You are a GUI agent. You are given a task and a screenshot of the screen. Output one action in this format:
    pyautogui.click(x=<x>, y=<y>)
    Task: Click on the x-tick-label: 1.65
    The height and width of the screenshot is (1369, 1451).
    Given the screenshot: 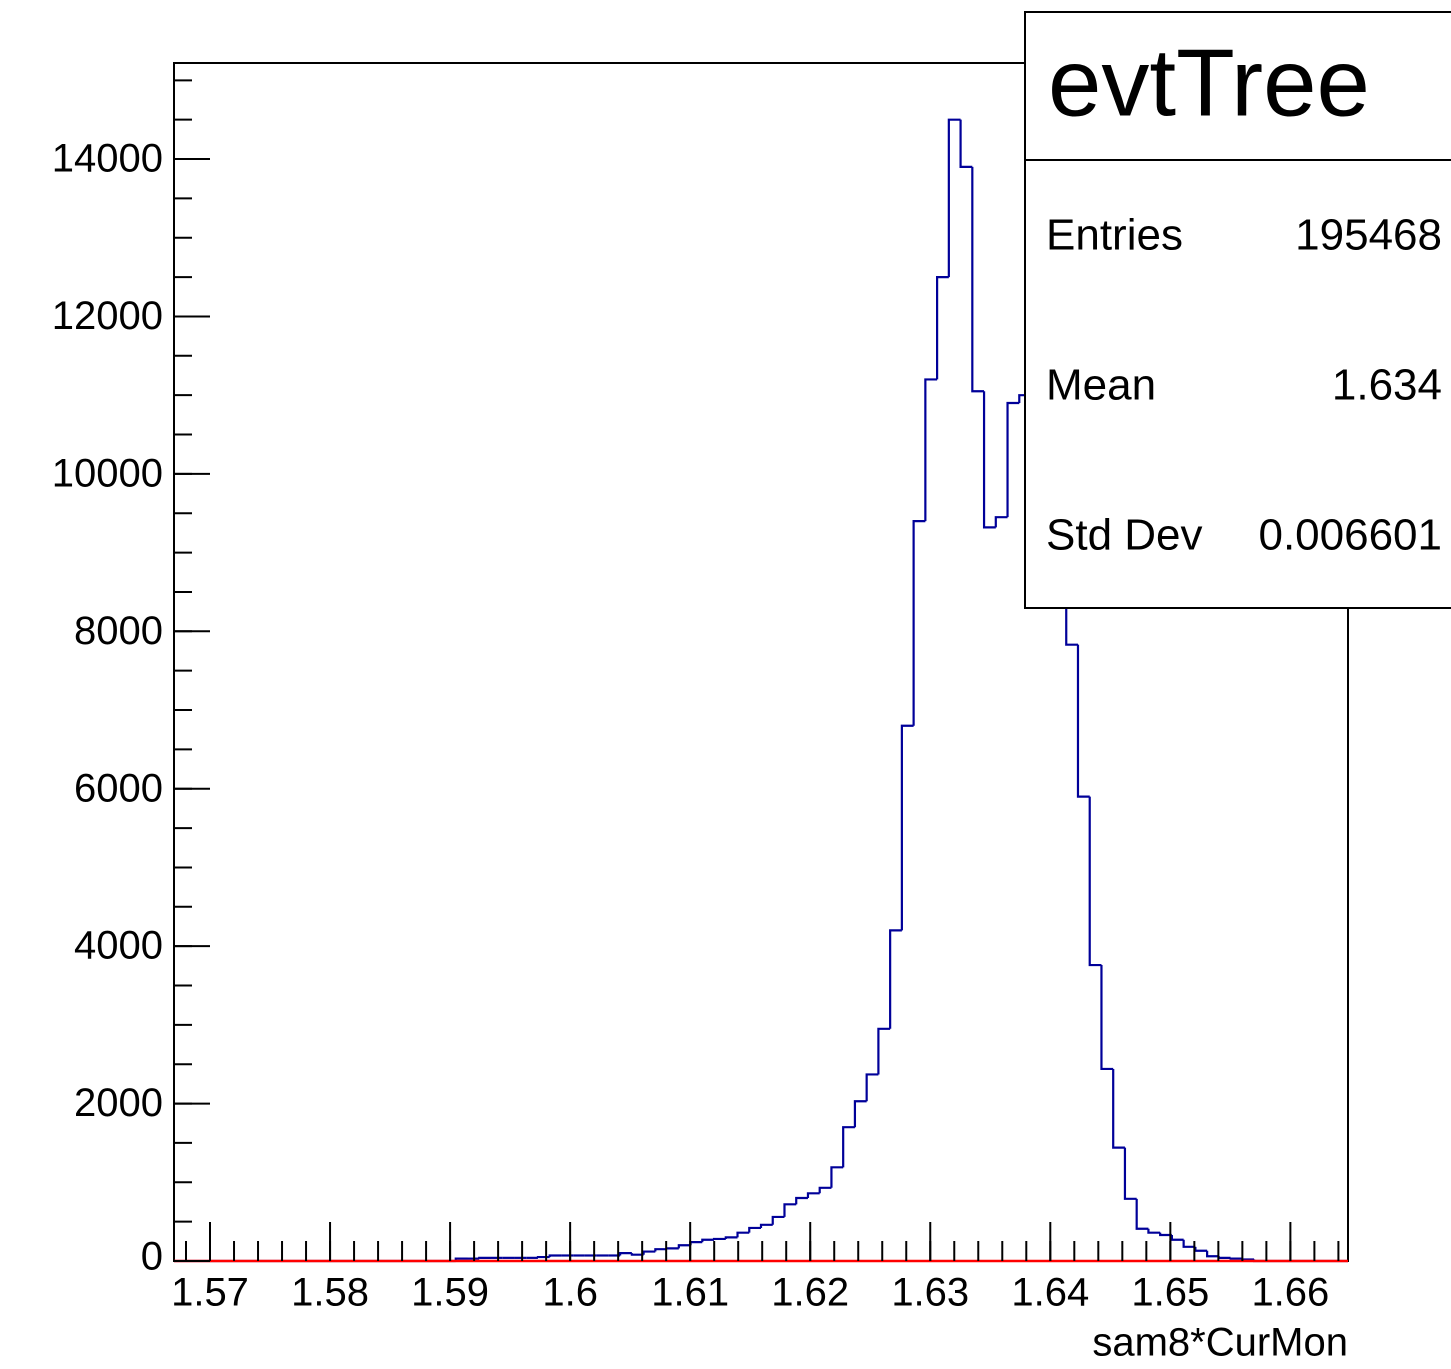 What is the action you would take?
    pyautogui.click(x=1170, y=1293)
    